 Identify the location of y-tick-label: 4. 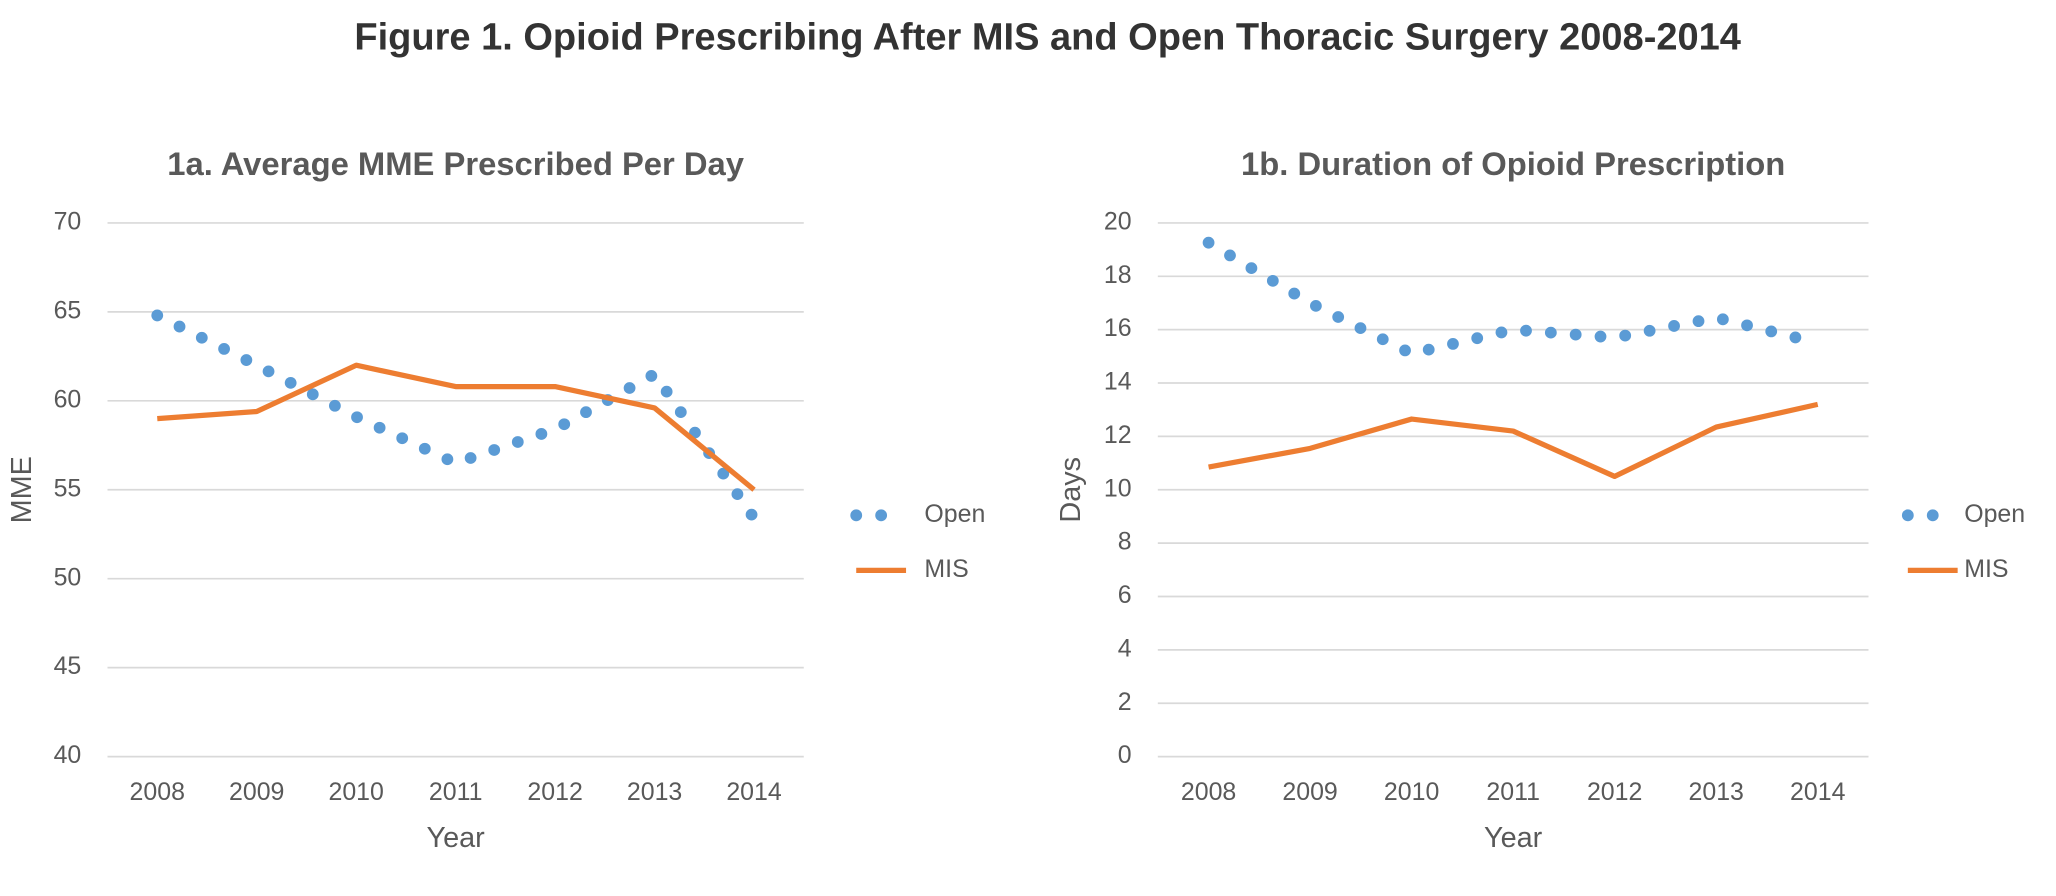
(1125, 648).